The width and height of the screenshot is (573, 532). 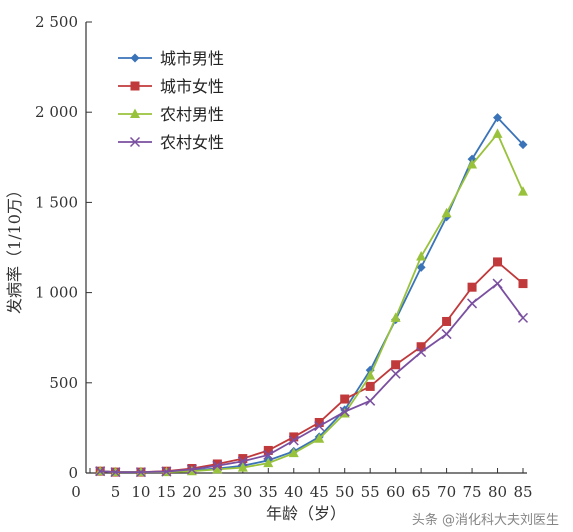 I want to click on x-tick-label: 0, so click(x=76, y=492).